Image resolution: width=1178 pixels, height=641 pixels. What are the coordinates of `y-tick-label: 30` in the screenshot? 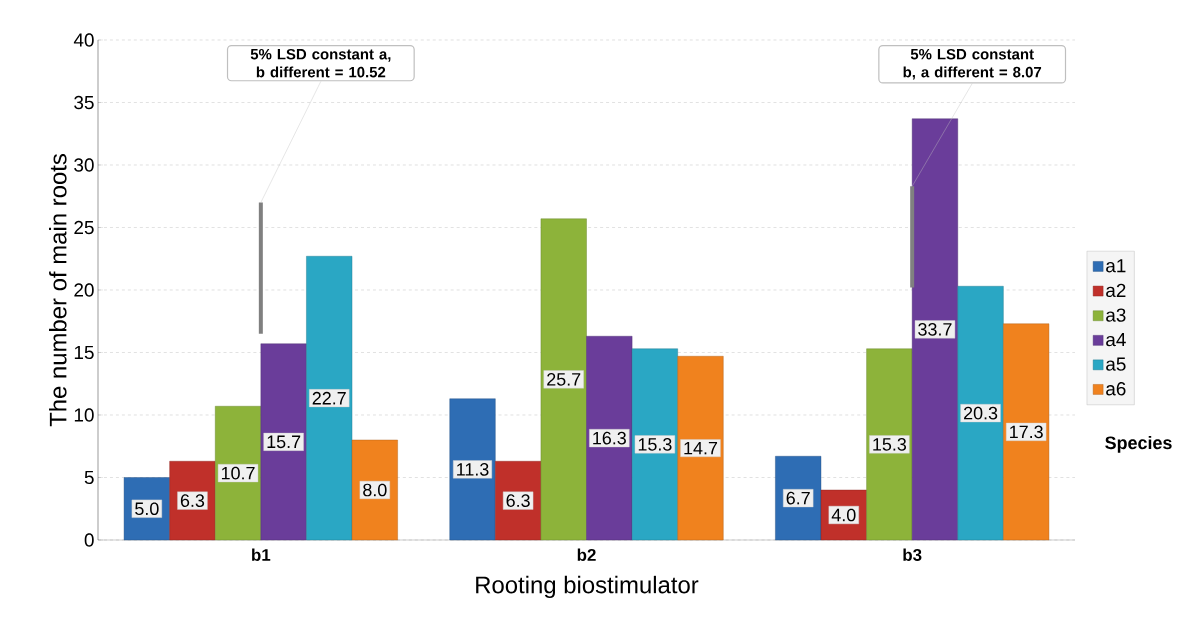 It's located at (84, 165).